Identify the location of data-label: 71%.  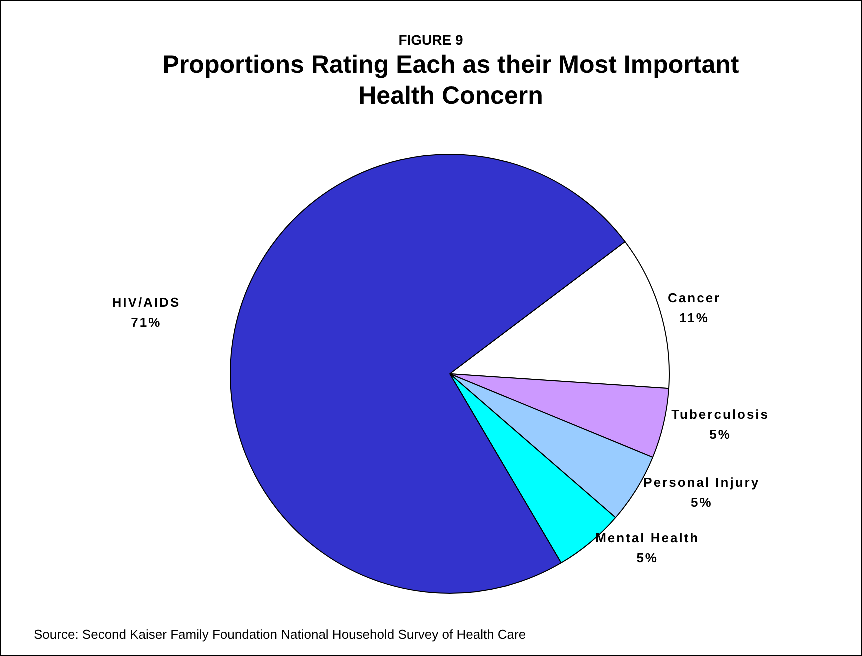
(146, 322).